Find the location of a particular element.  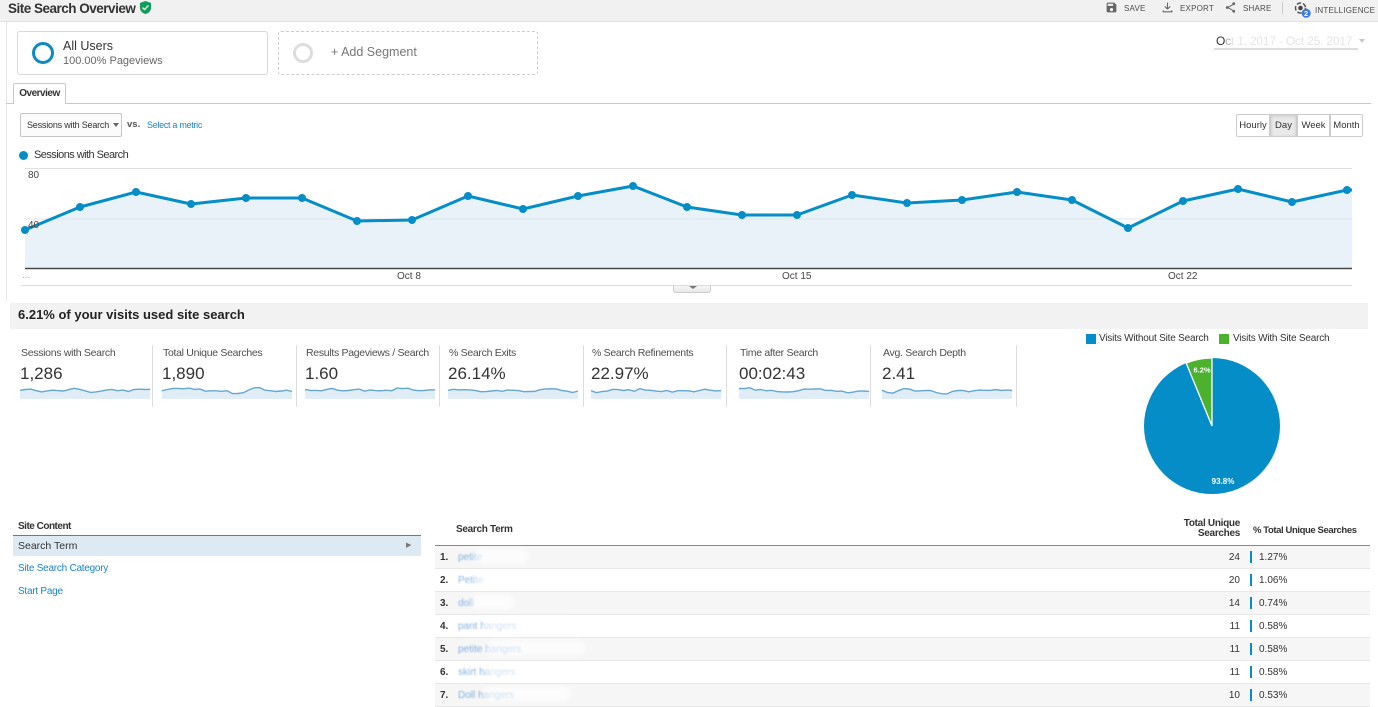

svg-text: 93.8% is located at coordinates (1223, 481).